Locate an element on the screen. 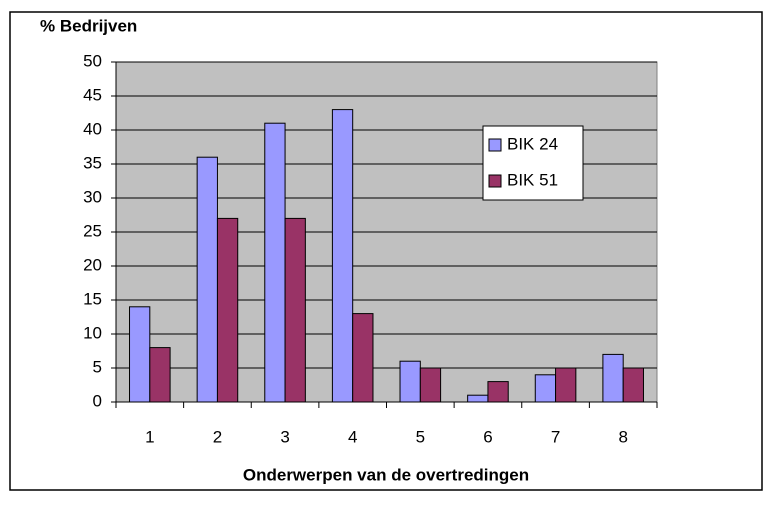 Image resolution: width=773 pixels, height=506 pixels. x-tick-label: 2 is located at coordinates (217, 436).